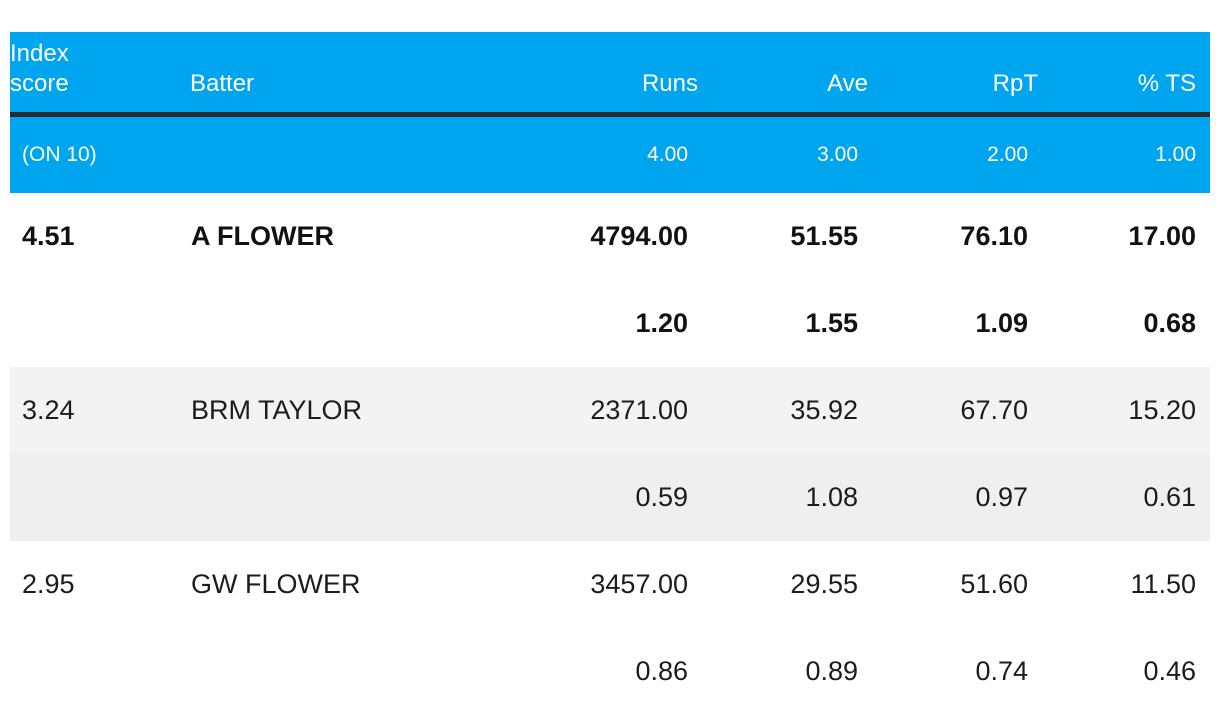 The width and height of the screenshot is (1220, 724). What do you see at coordinates (100, 153) in the screenshot?
I see `weights-label: (ON 10)` at bounding box center [100, 153].